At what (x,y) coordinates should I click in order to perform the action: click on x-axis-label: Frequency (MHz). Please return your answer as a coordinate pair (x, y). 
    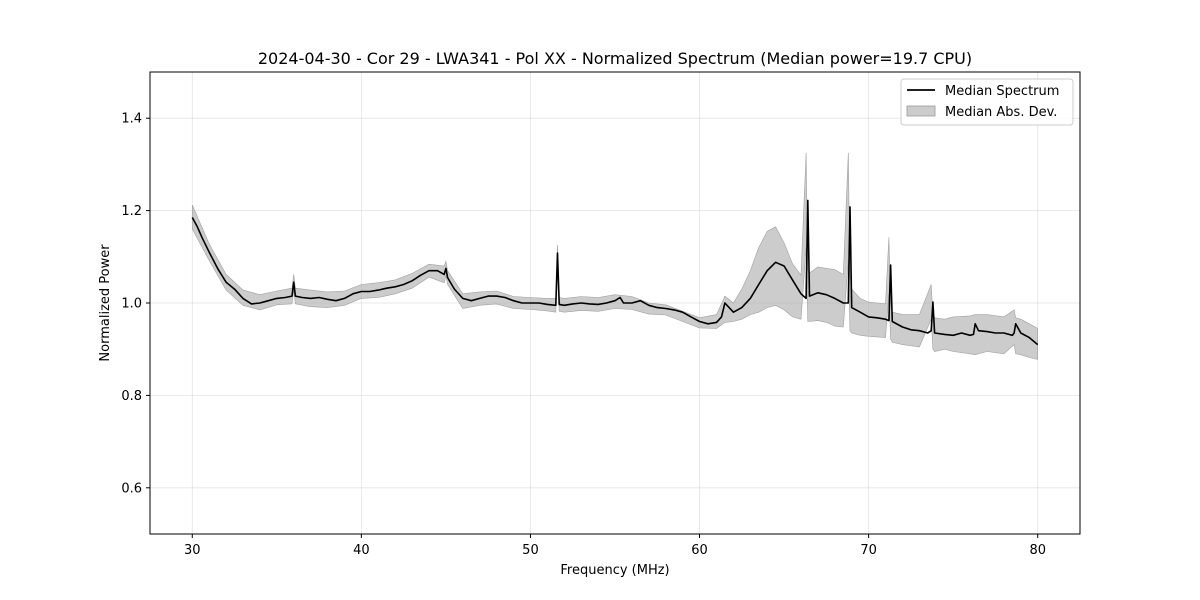
    Looking at the image, I should click on (614, 570).